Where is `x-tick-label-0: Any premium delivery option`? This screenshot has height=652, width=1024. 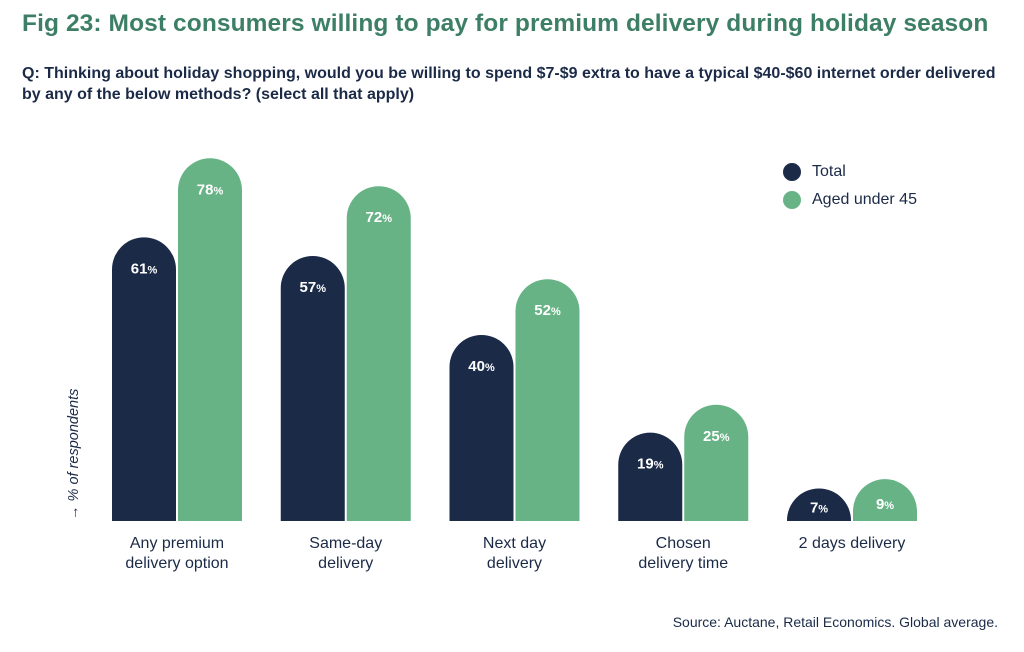 x-tick-label-0: Any premium delivery option is located at coordinates (176, 553).